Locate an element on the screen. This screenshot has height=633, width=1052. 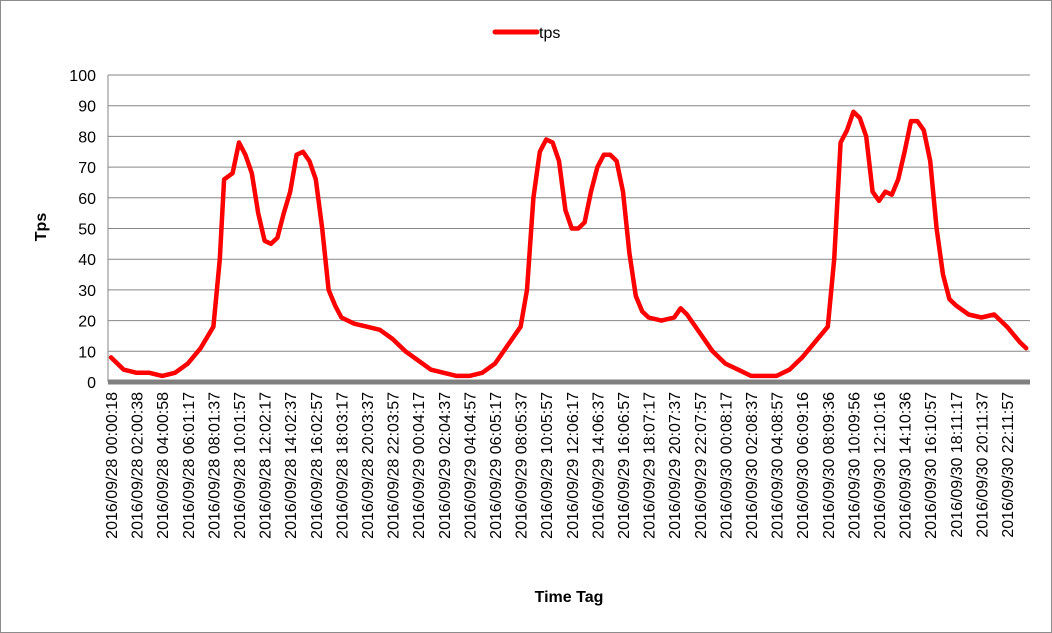
x-tick-label: 2016/09/30 22:11:57 is located at coordinates (1008, 465).